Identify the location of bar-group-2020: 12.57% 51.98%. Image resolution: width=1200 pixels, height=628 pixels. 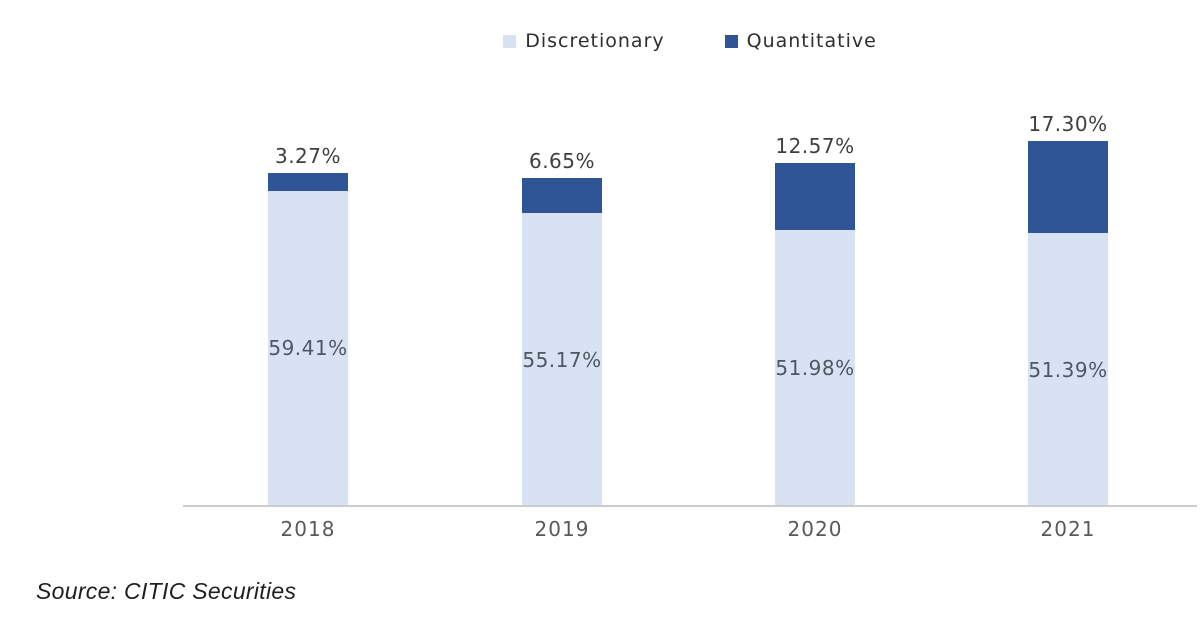
(815, 320).